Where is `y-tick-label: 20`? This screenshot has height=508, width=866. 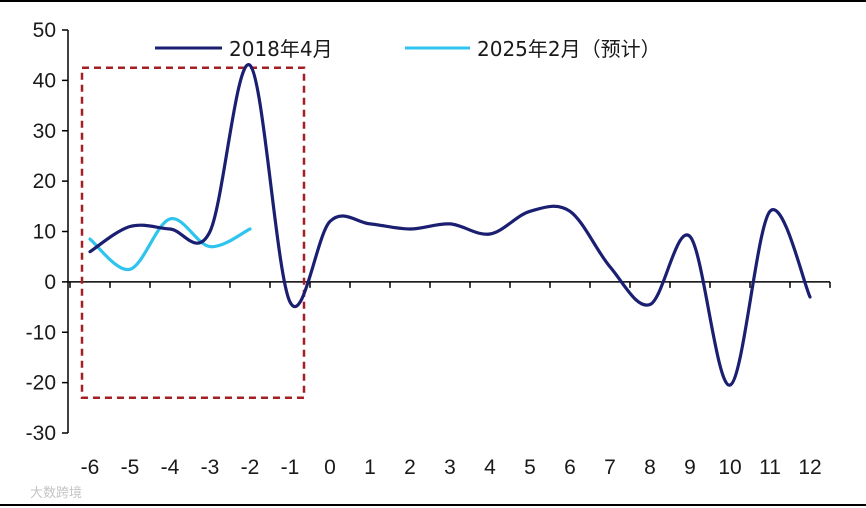 y-tick-label: 20 is located at coordinates (44, 181).